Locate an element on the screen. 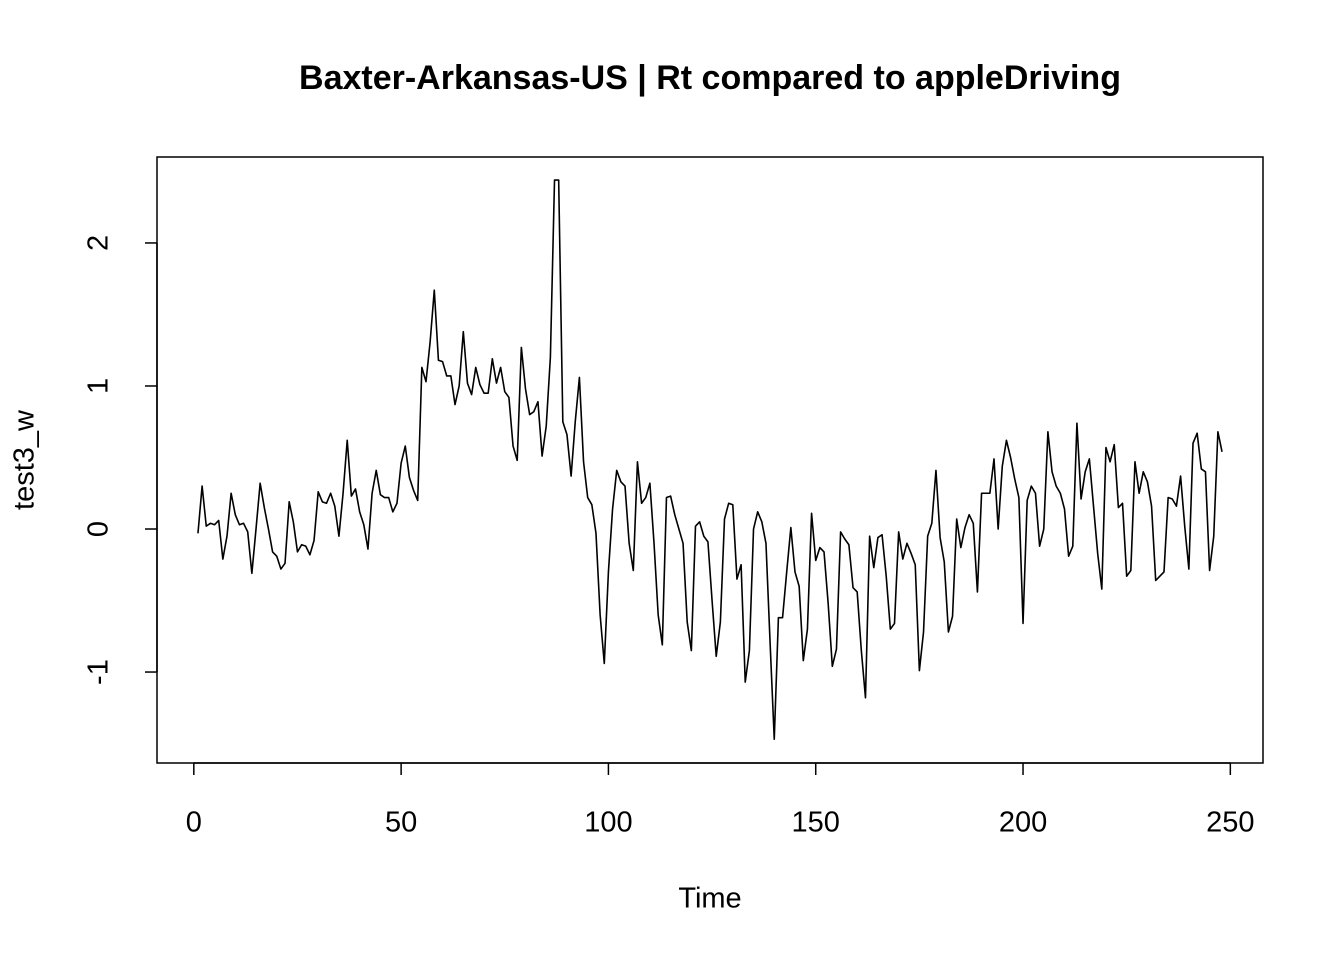  y-tick-label: 2 is located at coordinates (99, 243).